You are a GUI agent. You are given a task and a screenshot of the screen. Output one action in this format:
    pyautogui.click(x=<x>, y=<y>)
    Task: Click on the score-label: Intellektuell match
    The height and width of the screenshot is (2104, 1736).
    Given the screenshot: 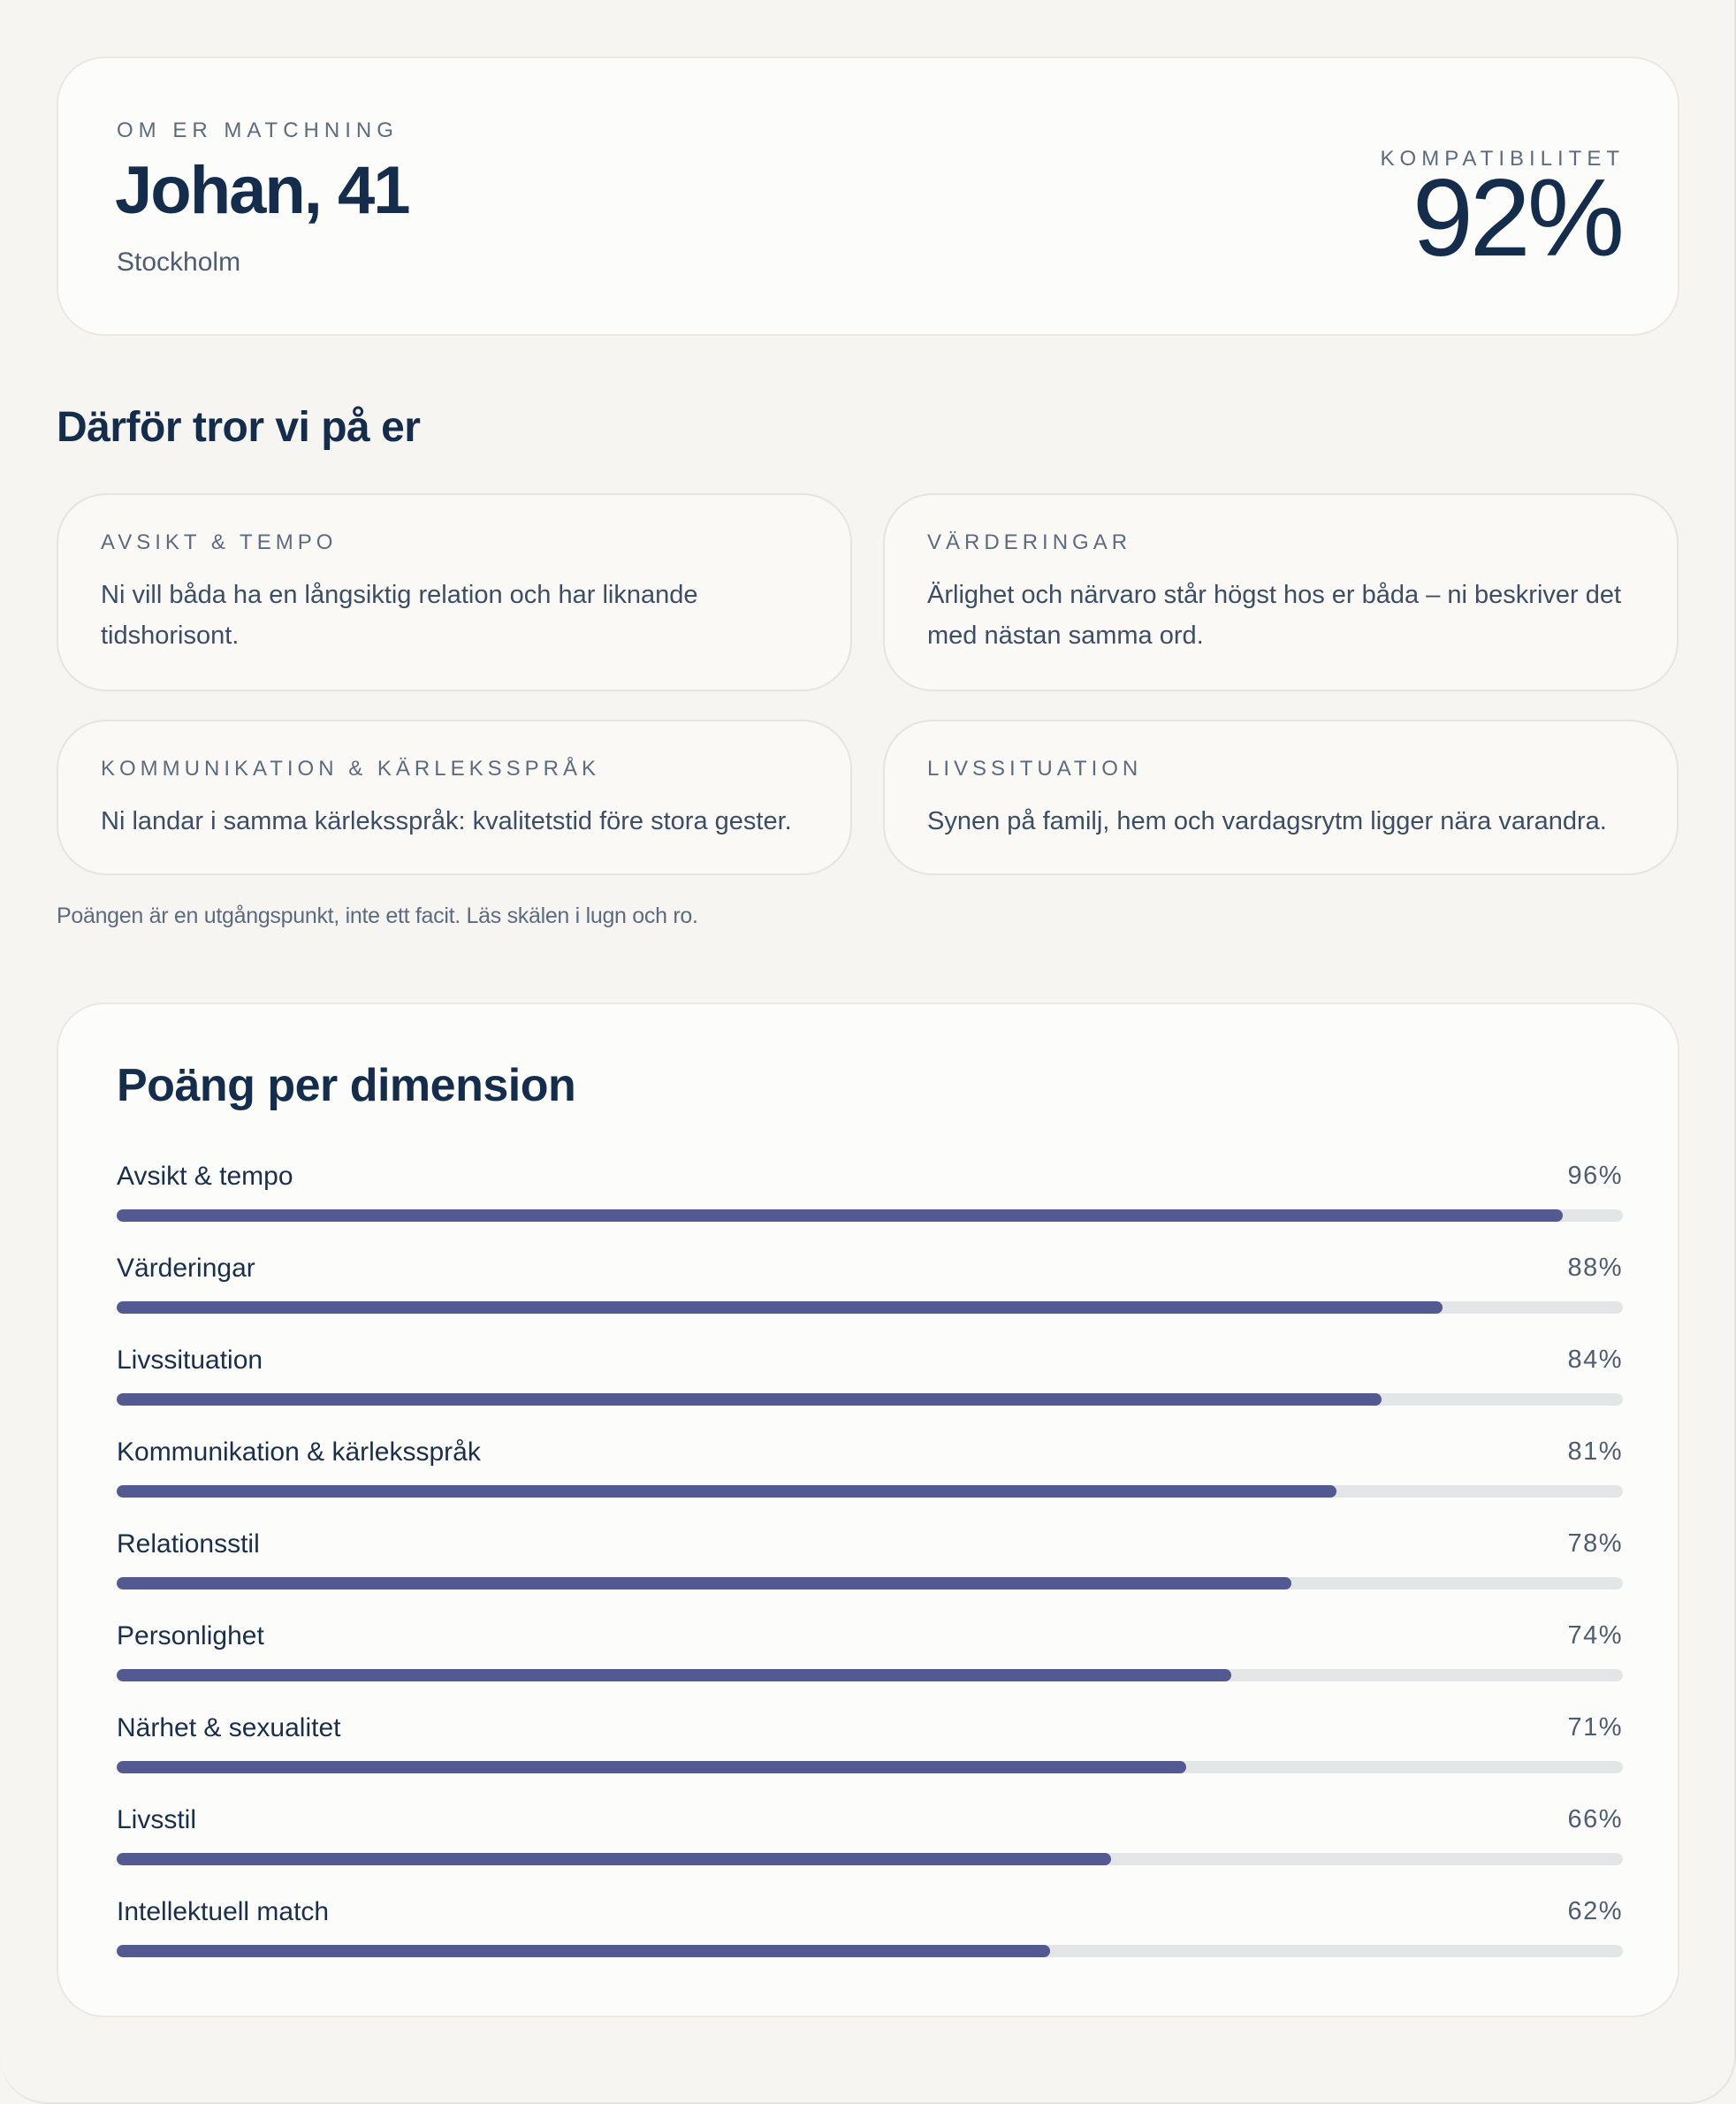 What is the action you would take?
    pyautogui.click(x=224, y=1911)
    